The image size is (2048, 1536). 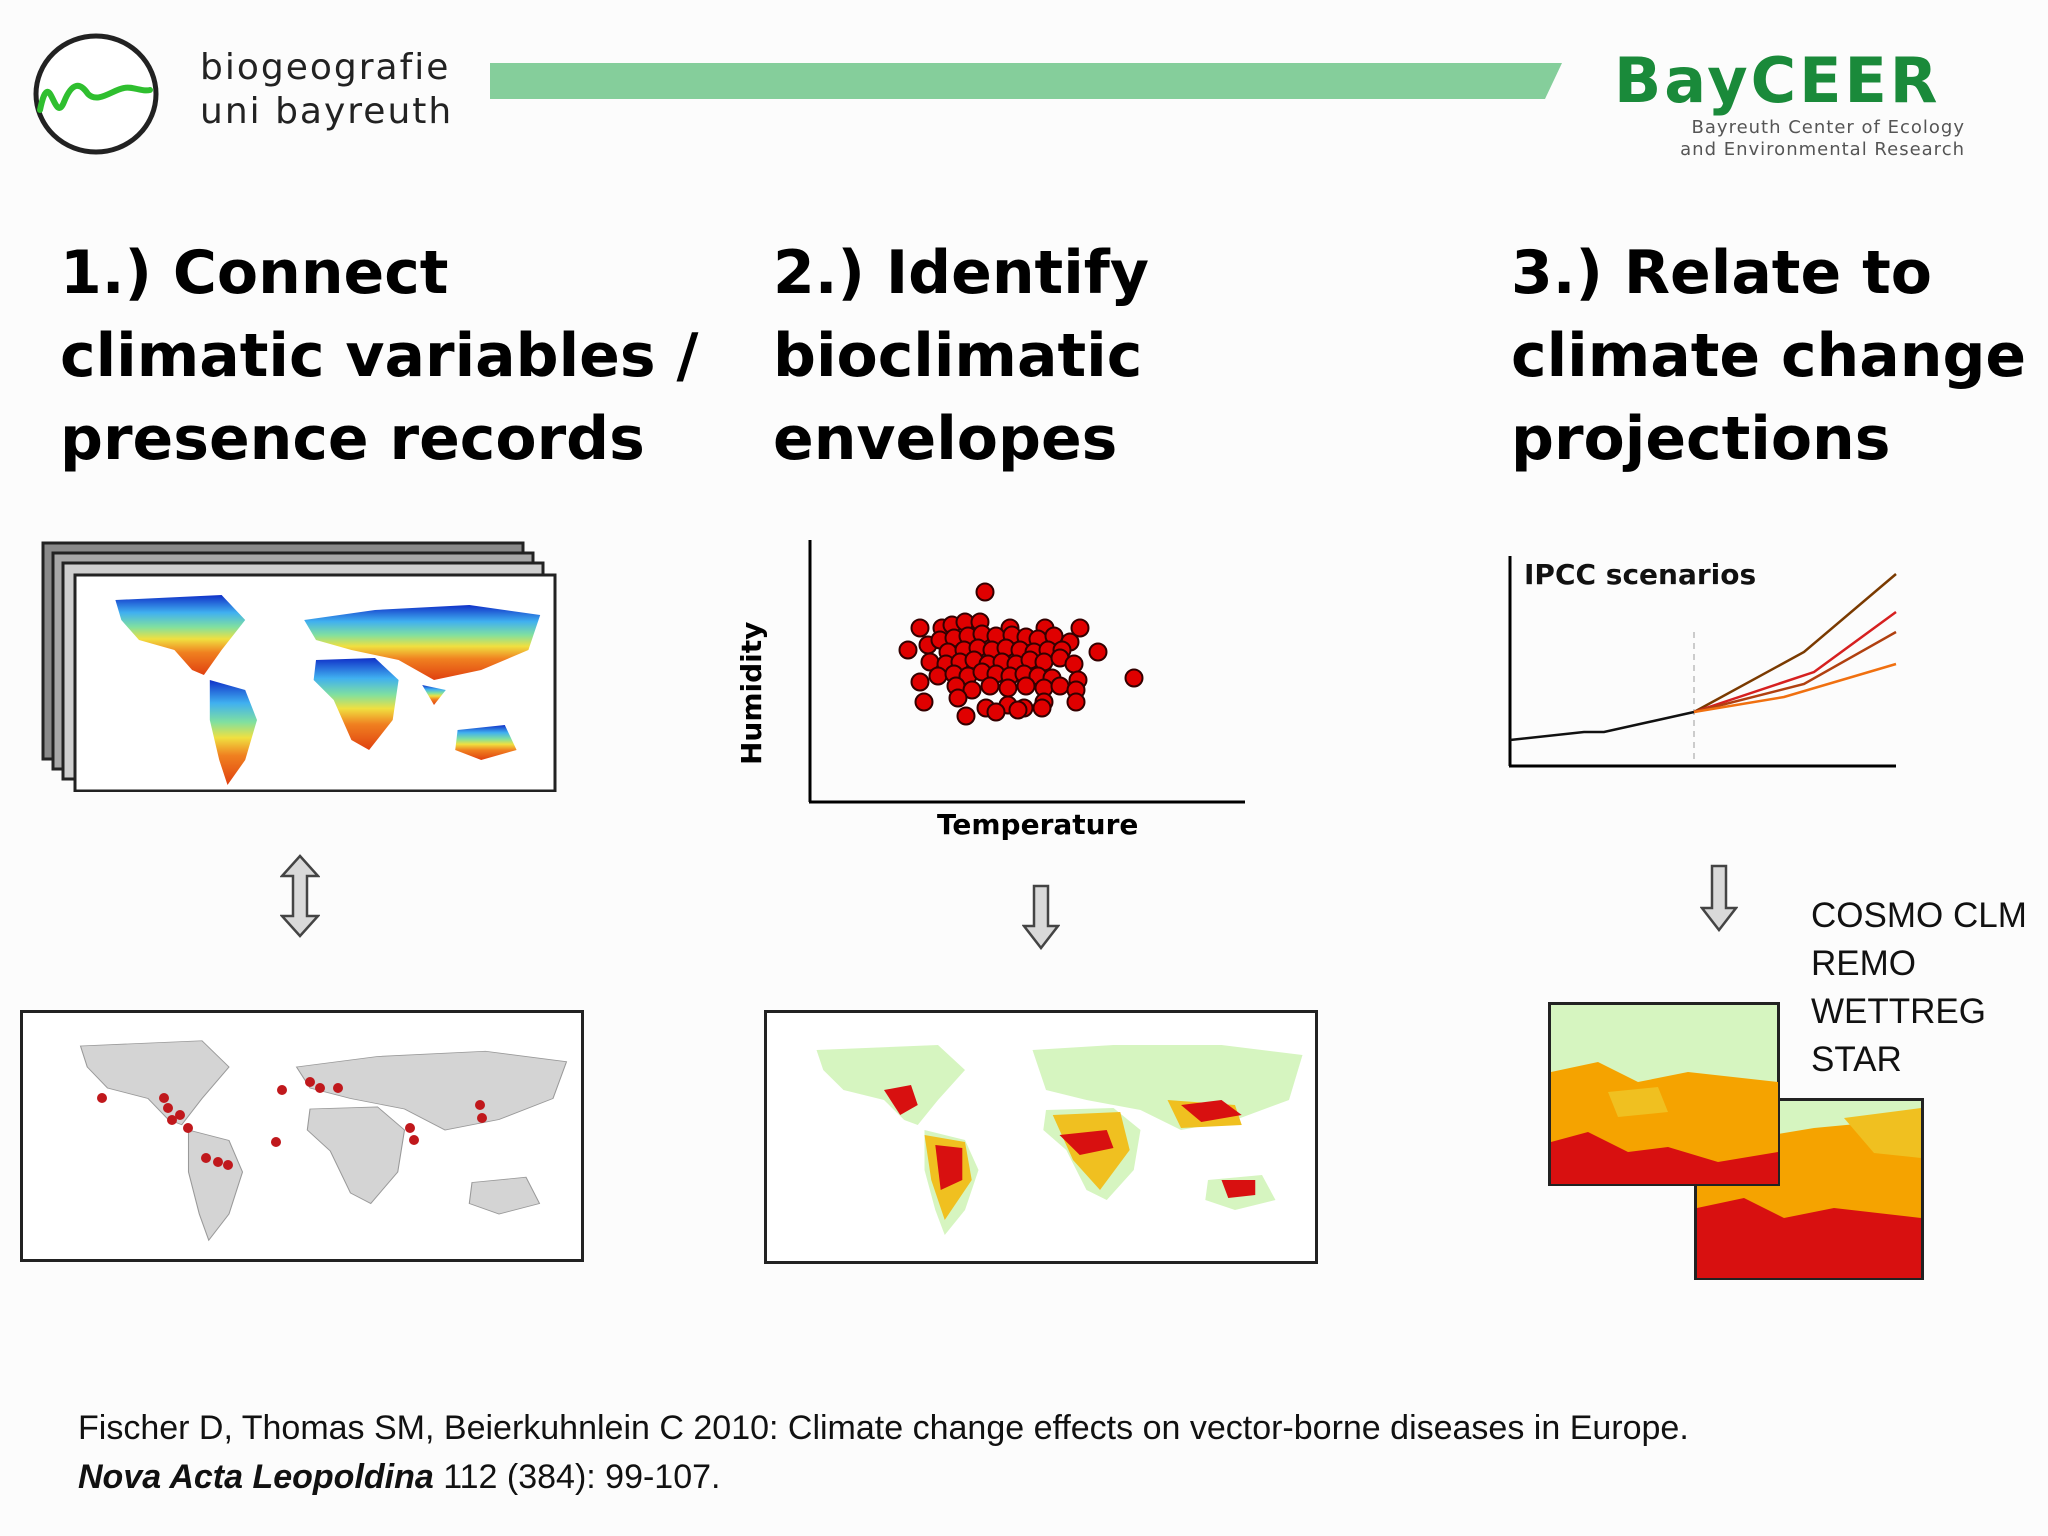 What do you see at coordinates (1021, 654) in the screenshot?
I see `scatter-points` at bounding box center [1021, 654].